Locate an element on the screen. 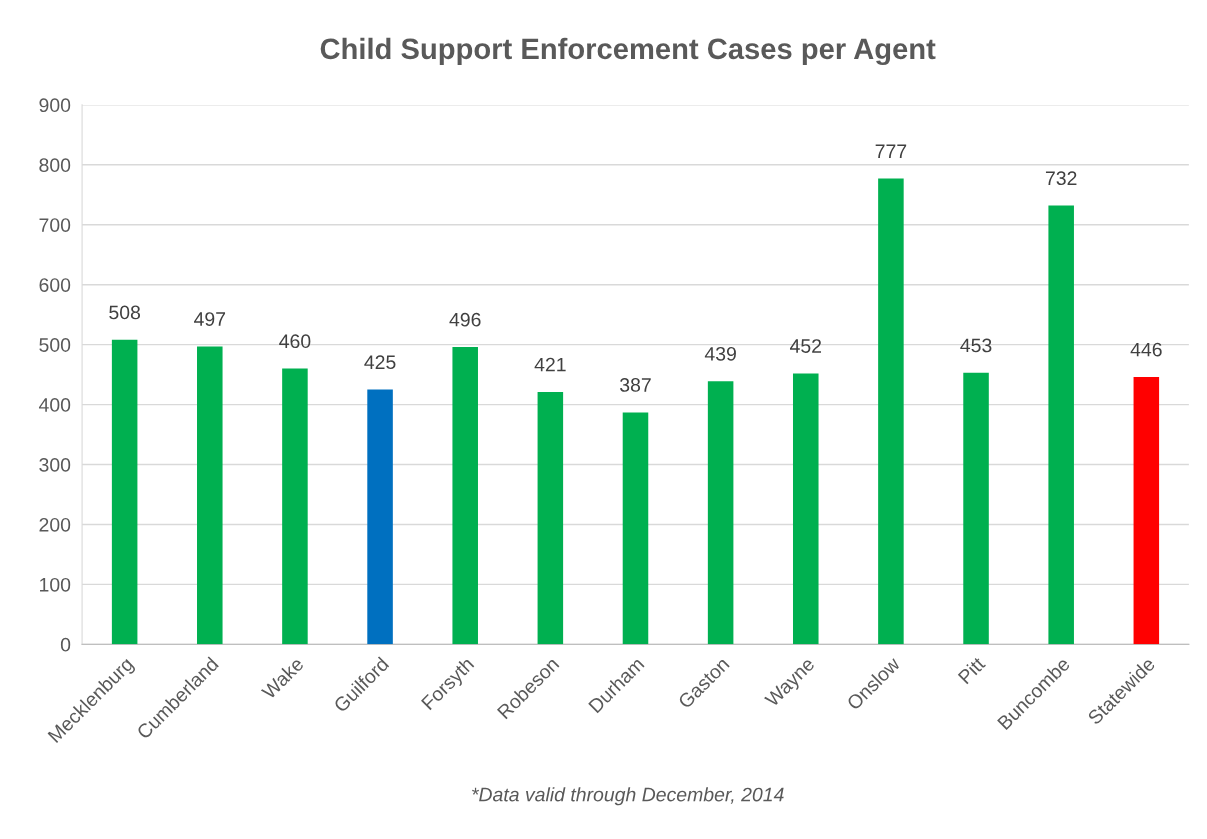 This screenshot has height=839, width=1207. y-tick-label: 300 is located at coordinates (55, 464).